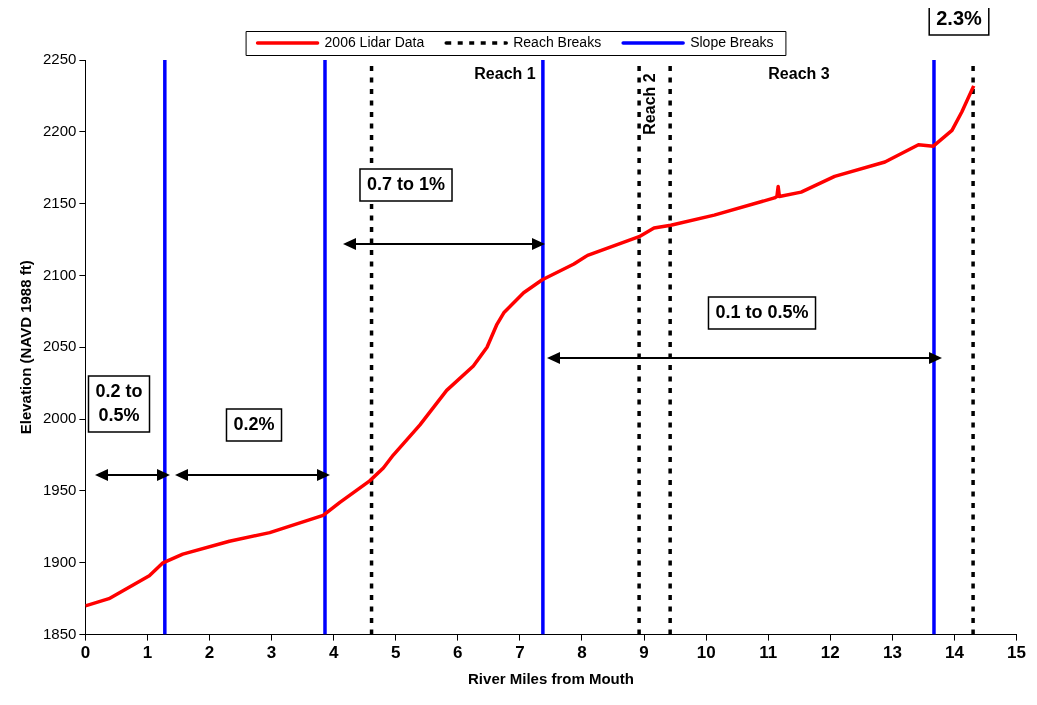 This screenshot has width=1037, height=705. I want to click on x-tick-label: 12, so click(830, 653).